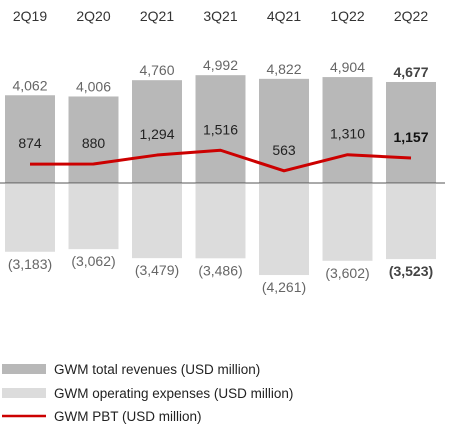 The image size is (450, 433). What do you see at coordinates (410, 72) in the screenshot?
I see `revenue-value-label: 4,677` at bounding box center [410, 72].